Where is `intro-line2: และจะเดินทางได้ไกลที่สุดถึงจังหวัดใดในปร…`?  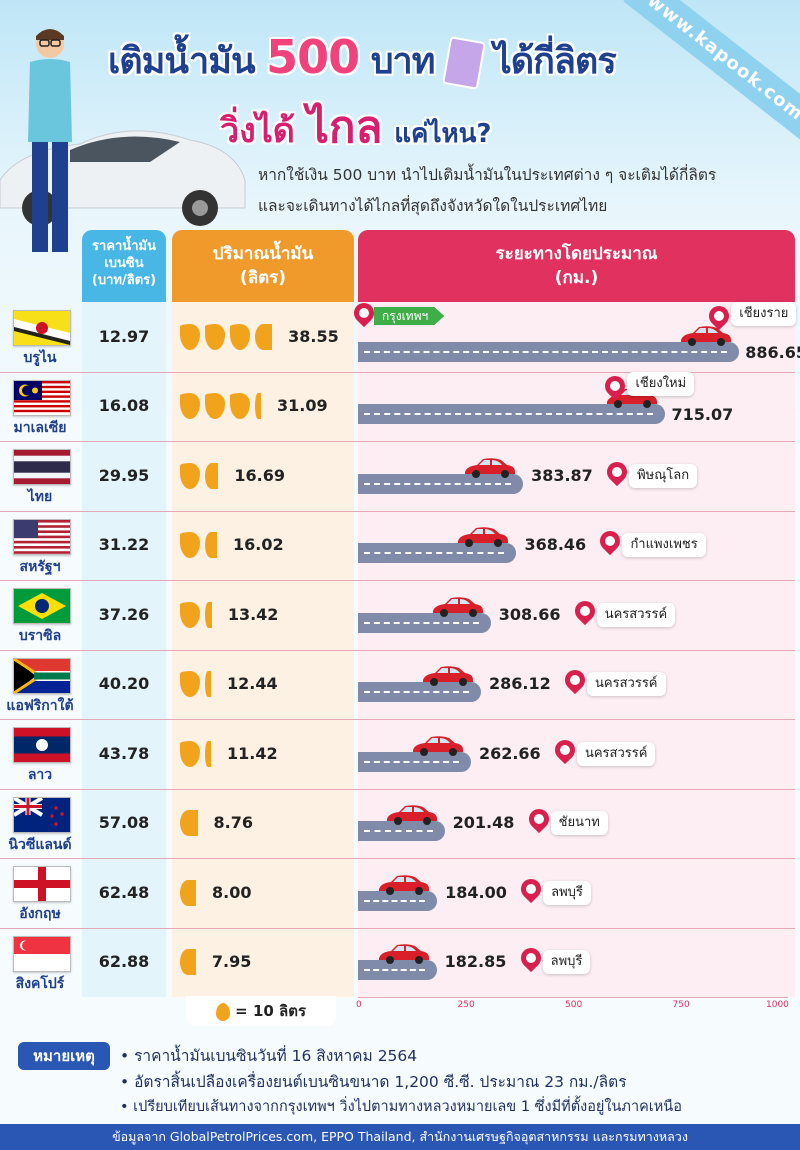
intro-line2: และจะเดินทางได้ไกลที่สุดถึงจังหวัดใดในปร… is located at coordinates (433, 206).